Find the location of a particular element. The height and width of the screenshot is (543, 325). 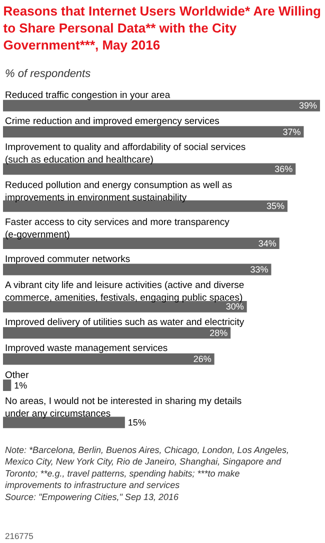

y-tick-label: Improvement to quality and affordability of social services (such as education and healthcare) is located at coordinates (125, 154).